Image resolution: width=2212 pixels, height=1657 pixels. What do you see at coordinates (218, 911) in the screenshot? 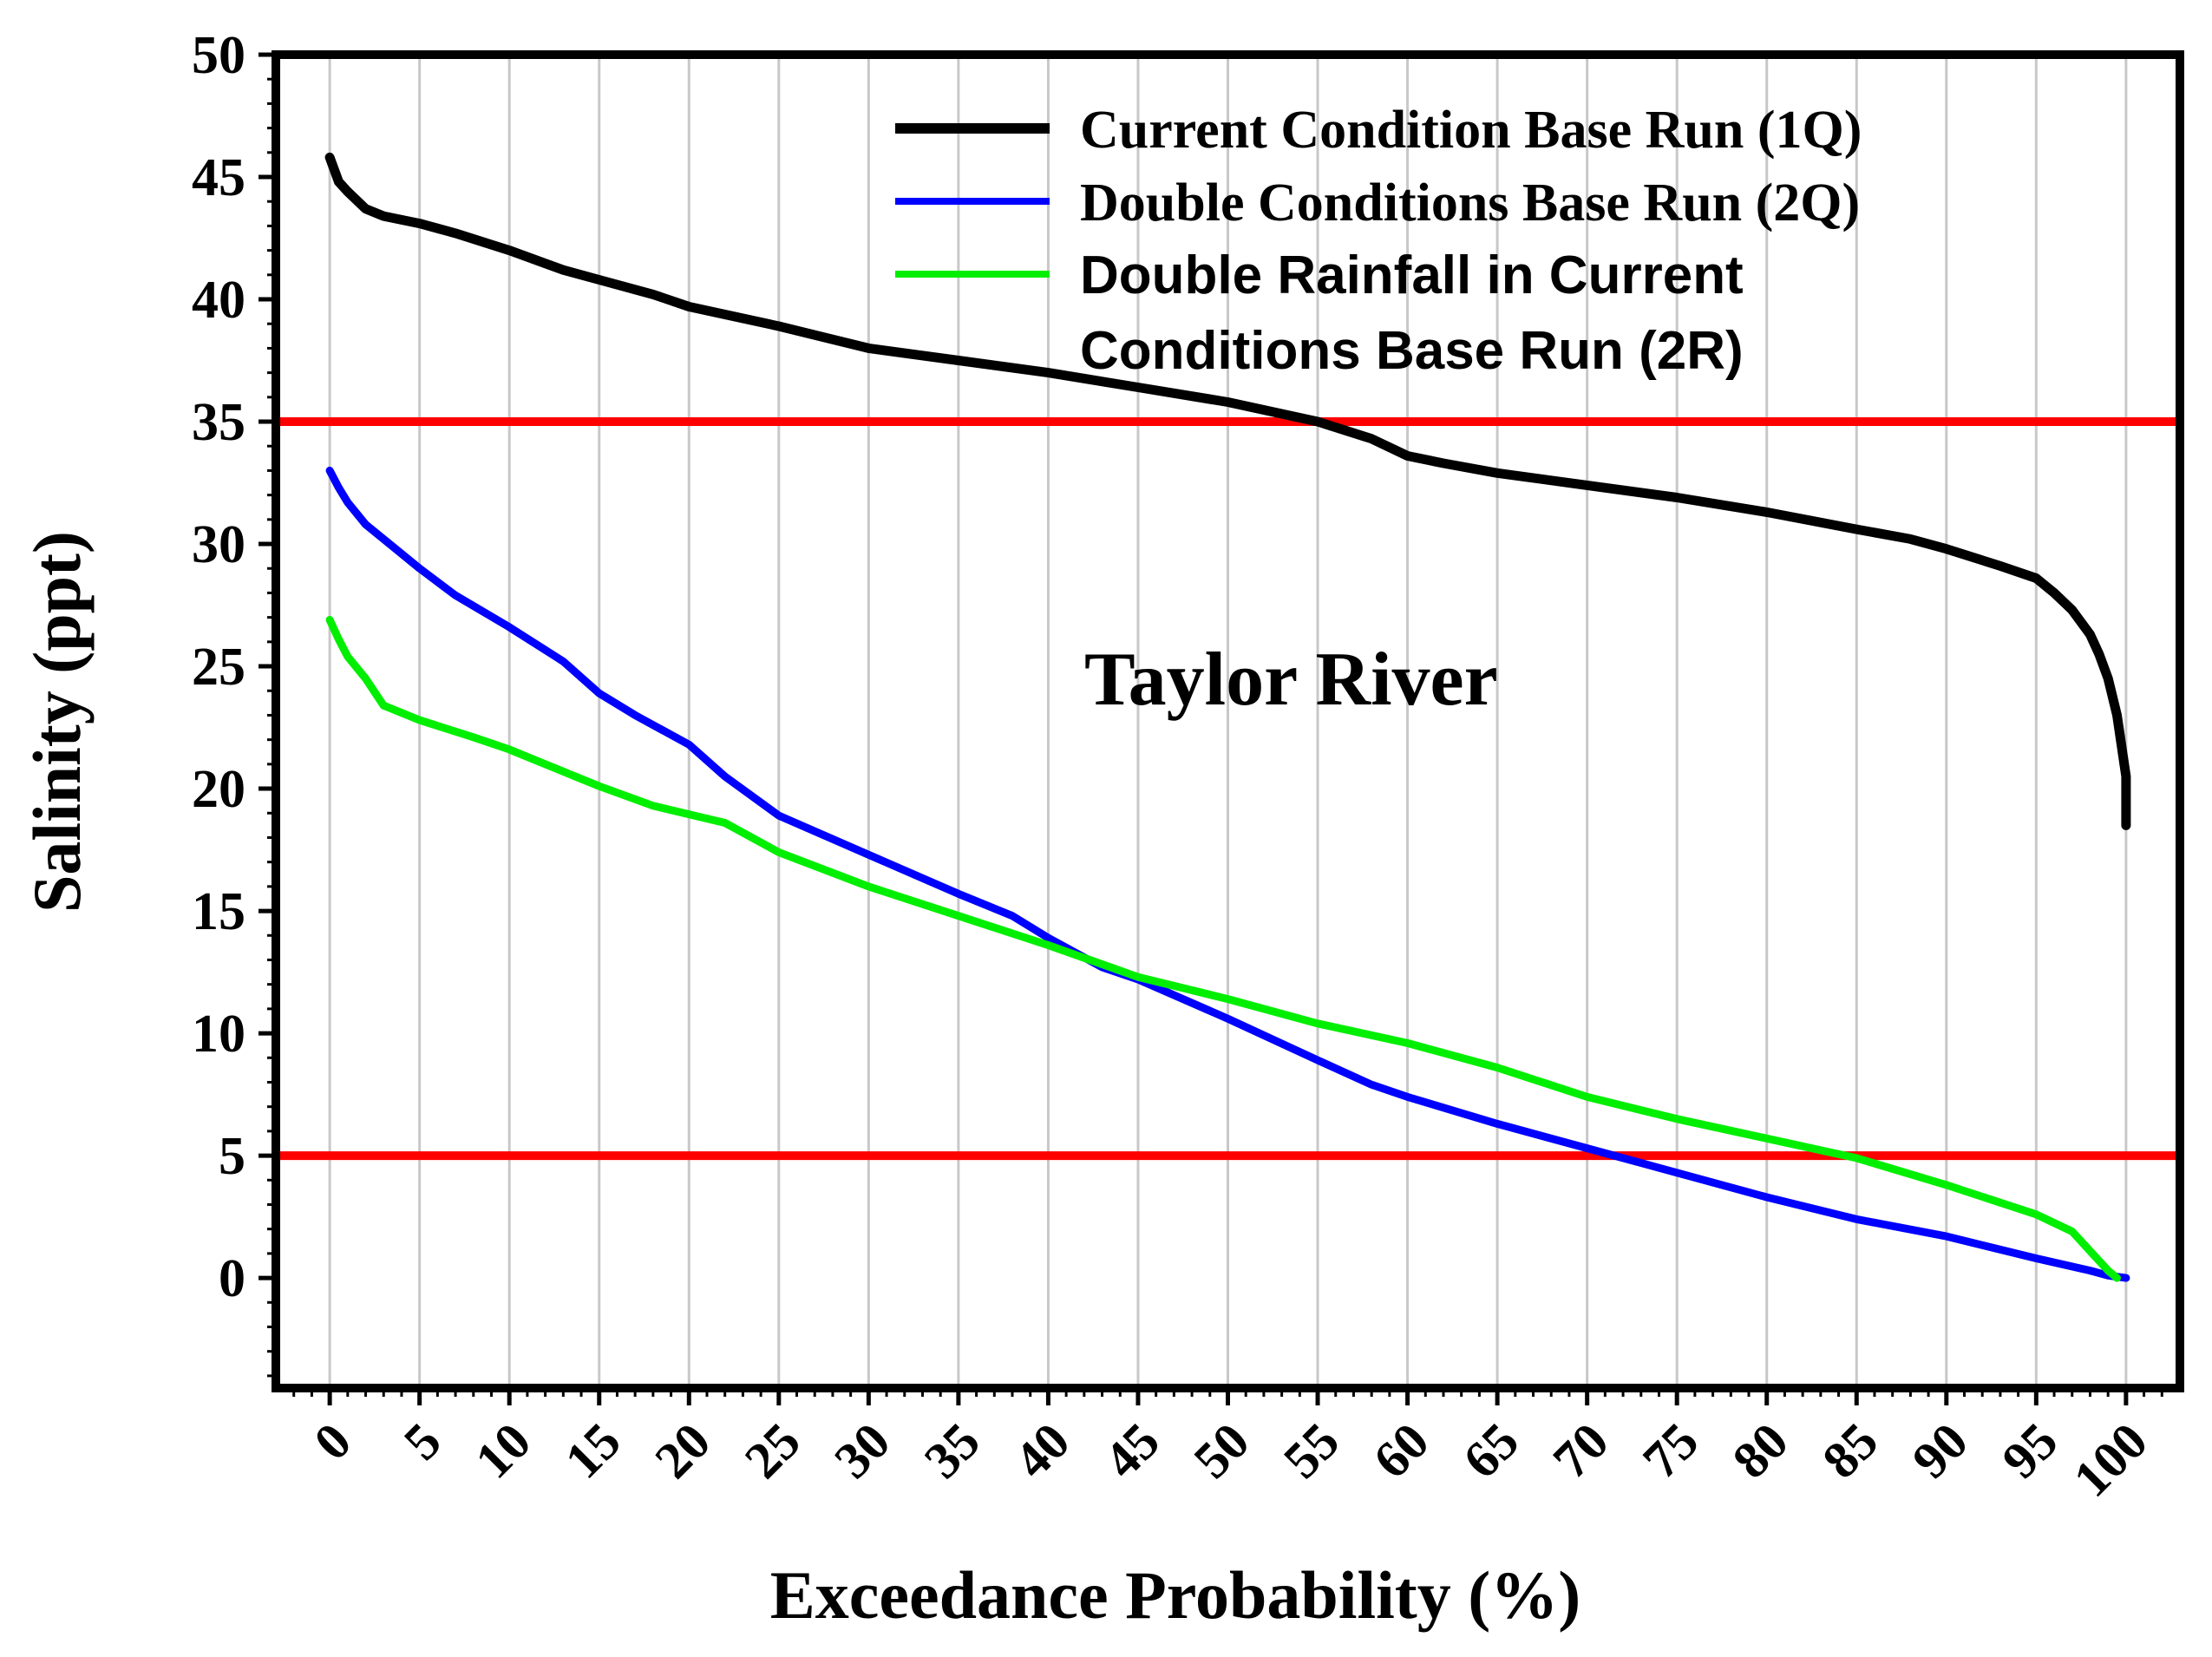
I see `y-tick-label-15: 15` at bounding box center [218, 911].